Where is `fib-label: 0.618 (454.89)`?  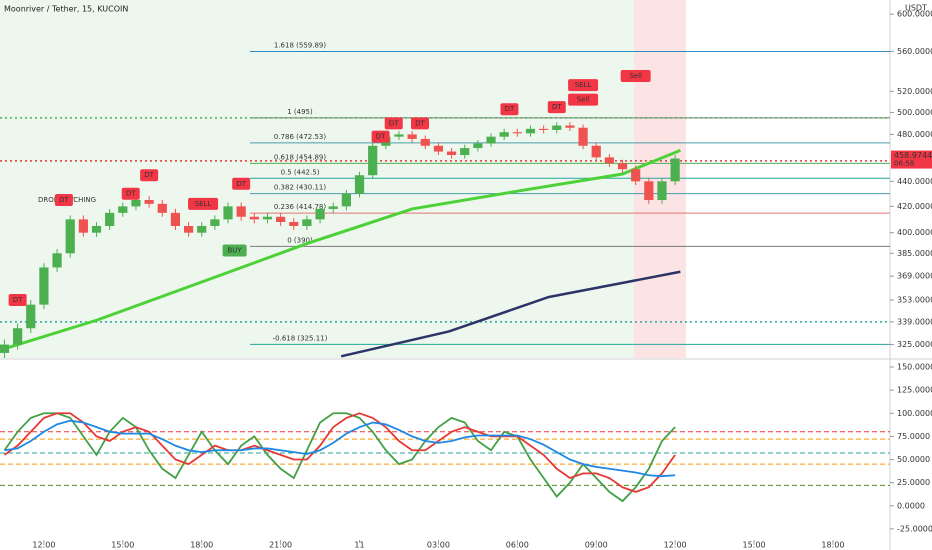
fib-label: 0.618 (454.89) is located at coordinates (300, 157).